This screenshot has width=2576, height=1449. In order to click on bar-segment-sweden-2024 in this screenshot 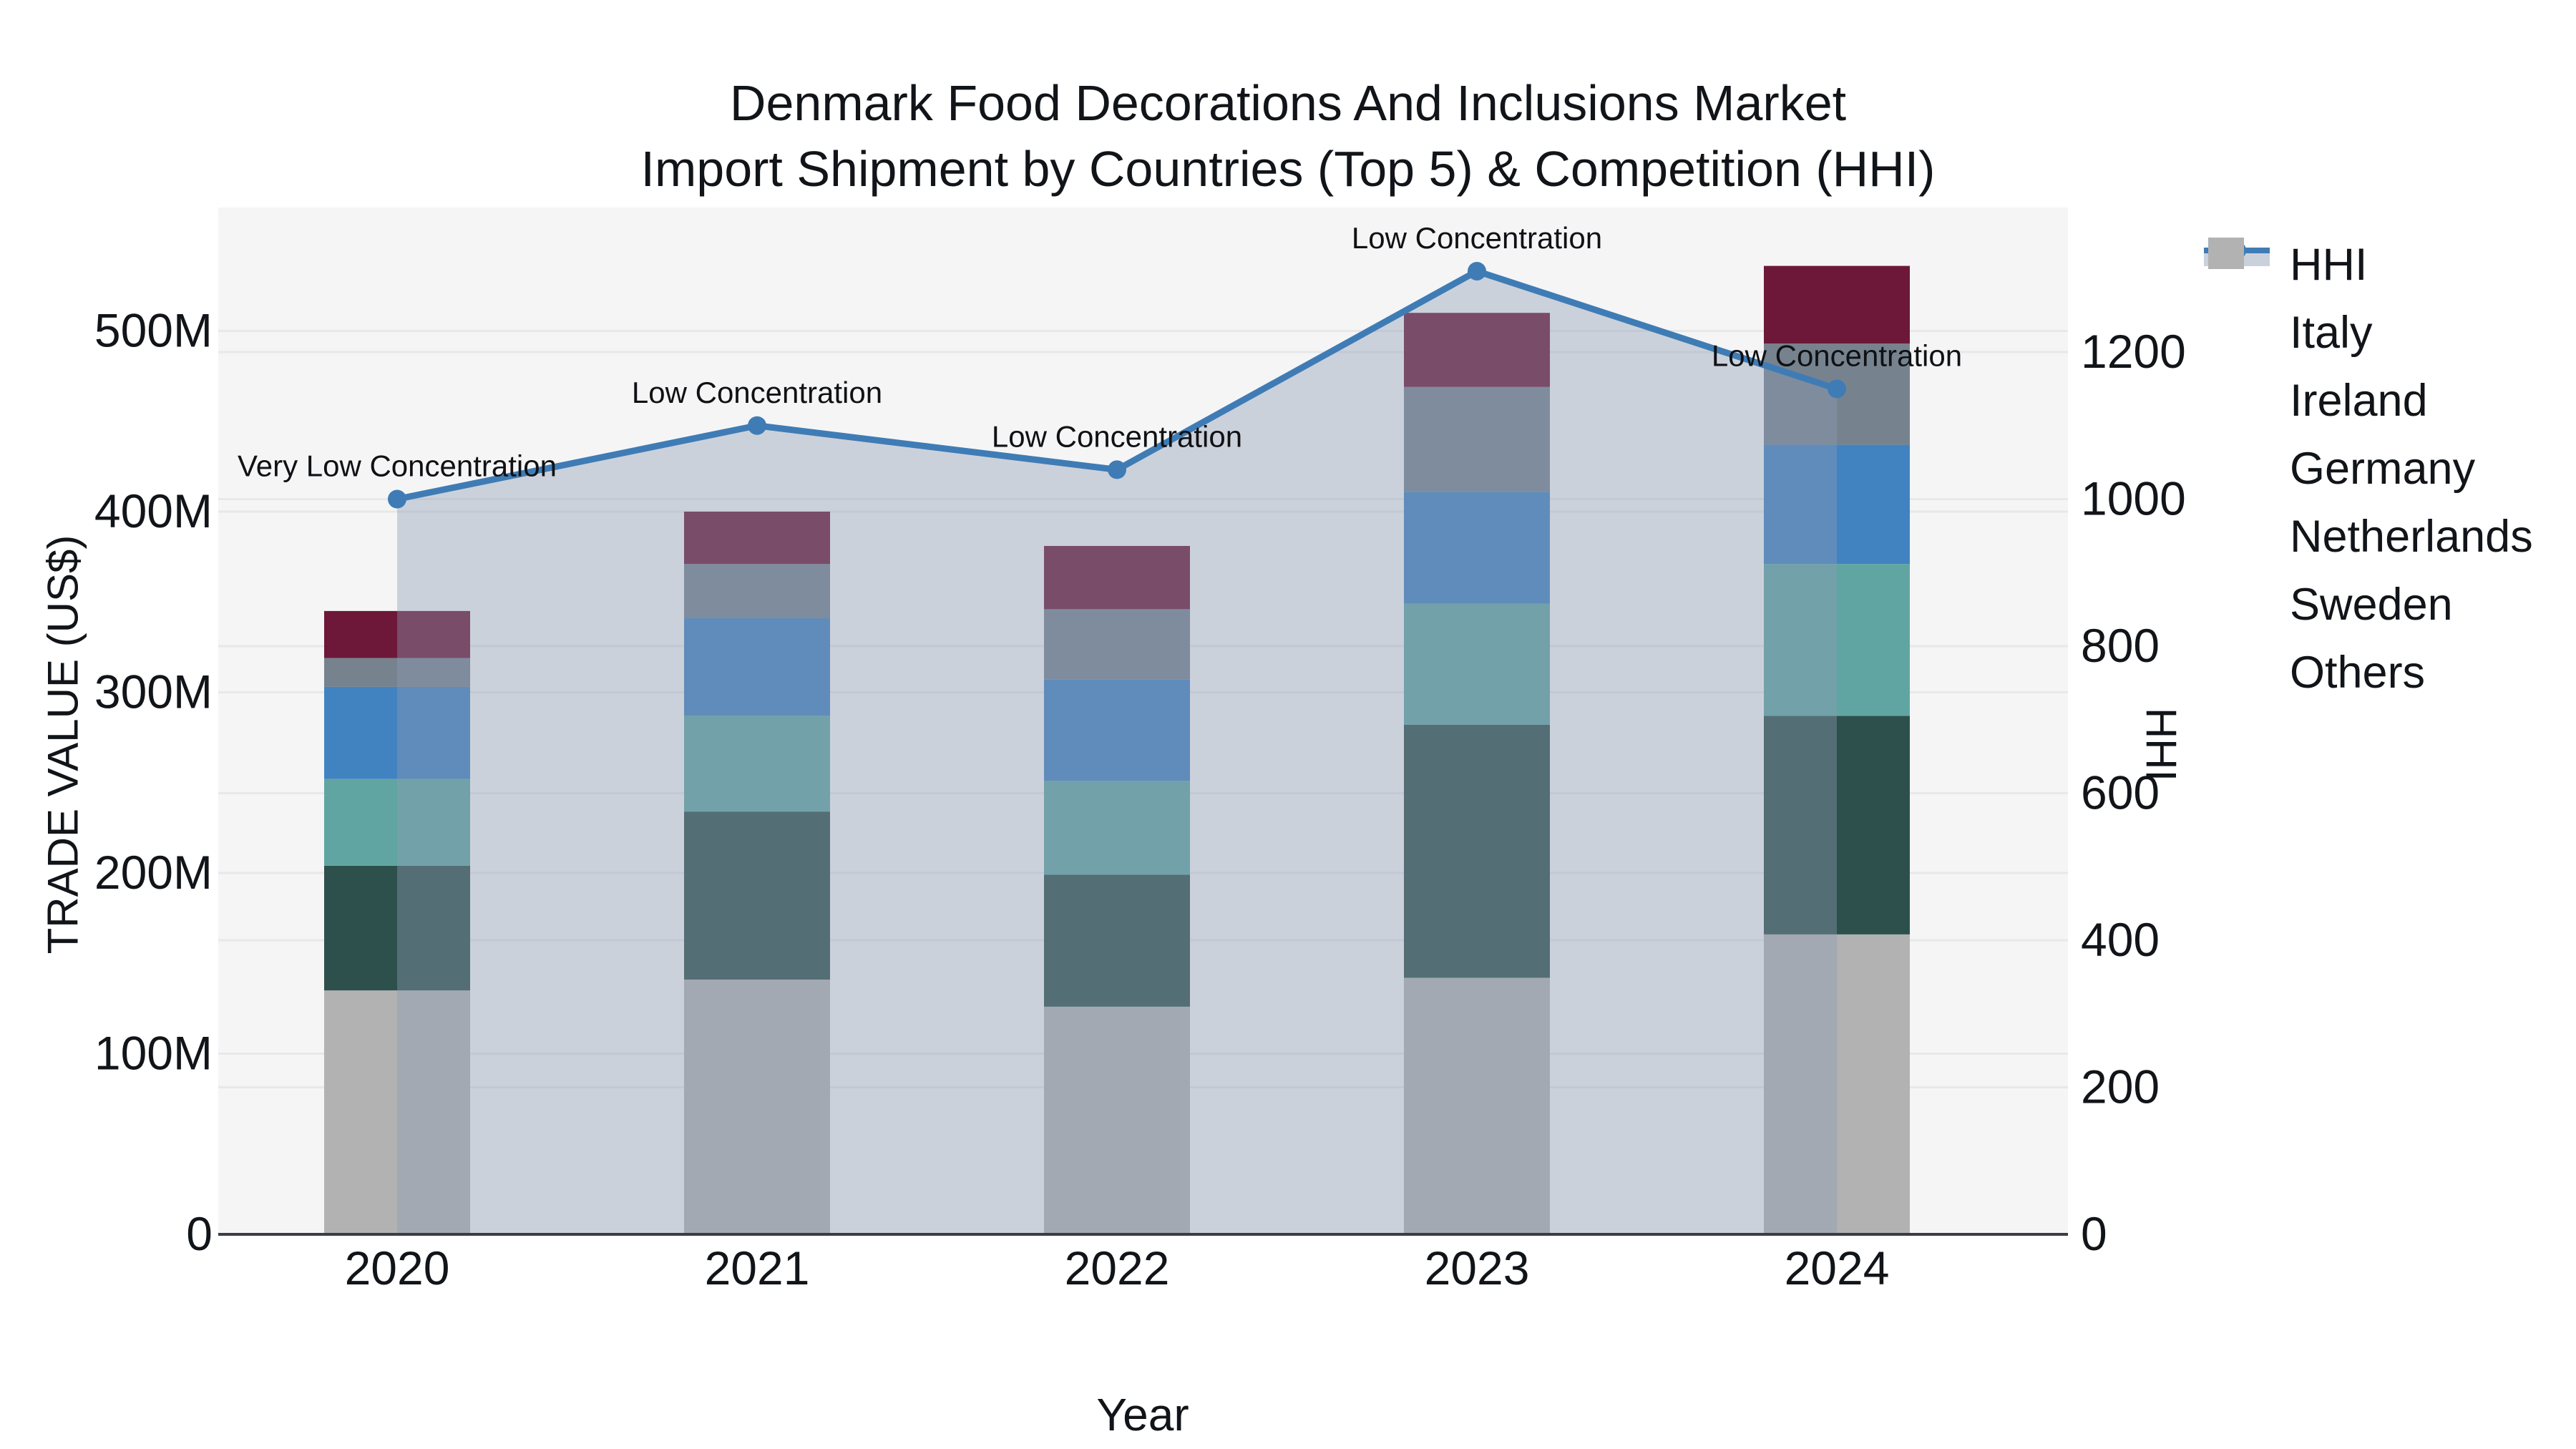, I will do `click(1837, 825)`.